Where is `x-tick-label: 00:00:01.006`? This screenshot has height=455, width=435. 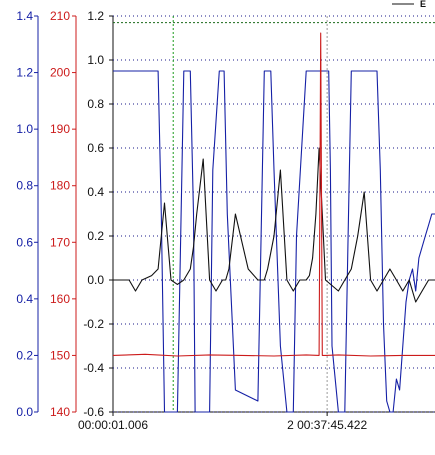
x-tick-label: 00:00:01.006 is located at coordinates (113, 425).